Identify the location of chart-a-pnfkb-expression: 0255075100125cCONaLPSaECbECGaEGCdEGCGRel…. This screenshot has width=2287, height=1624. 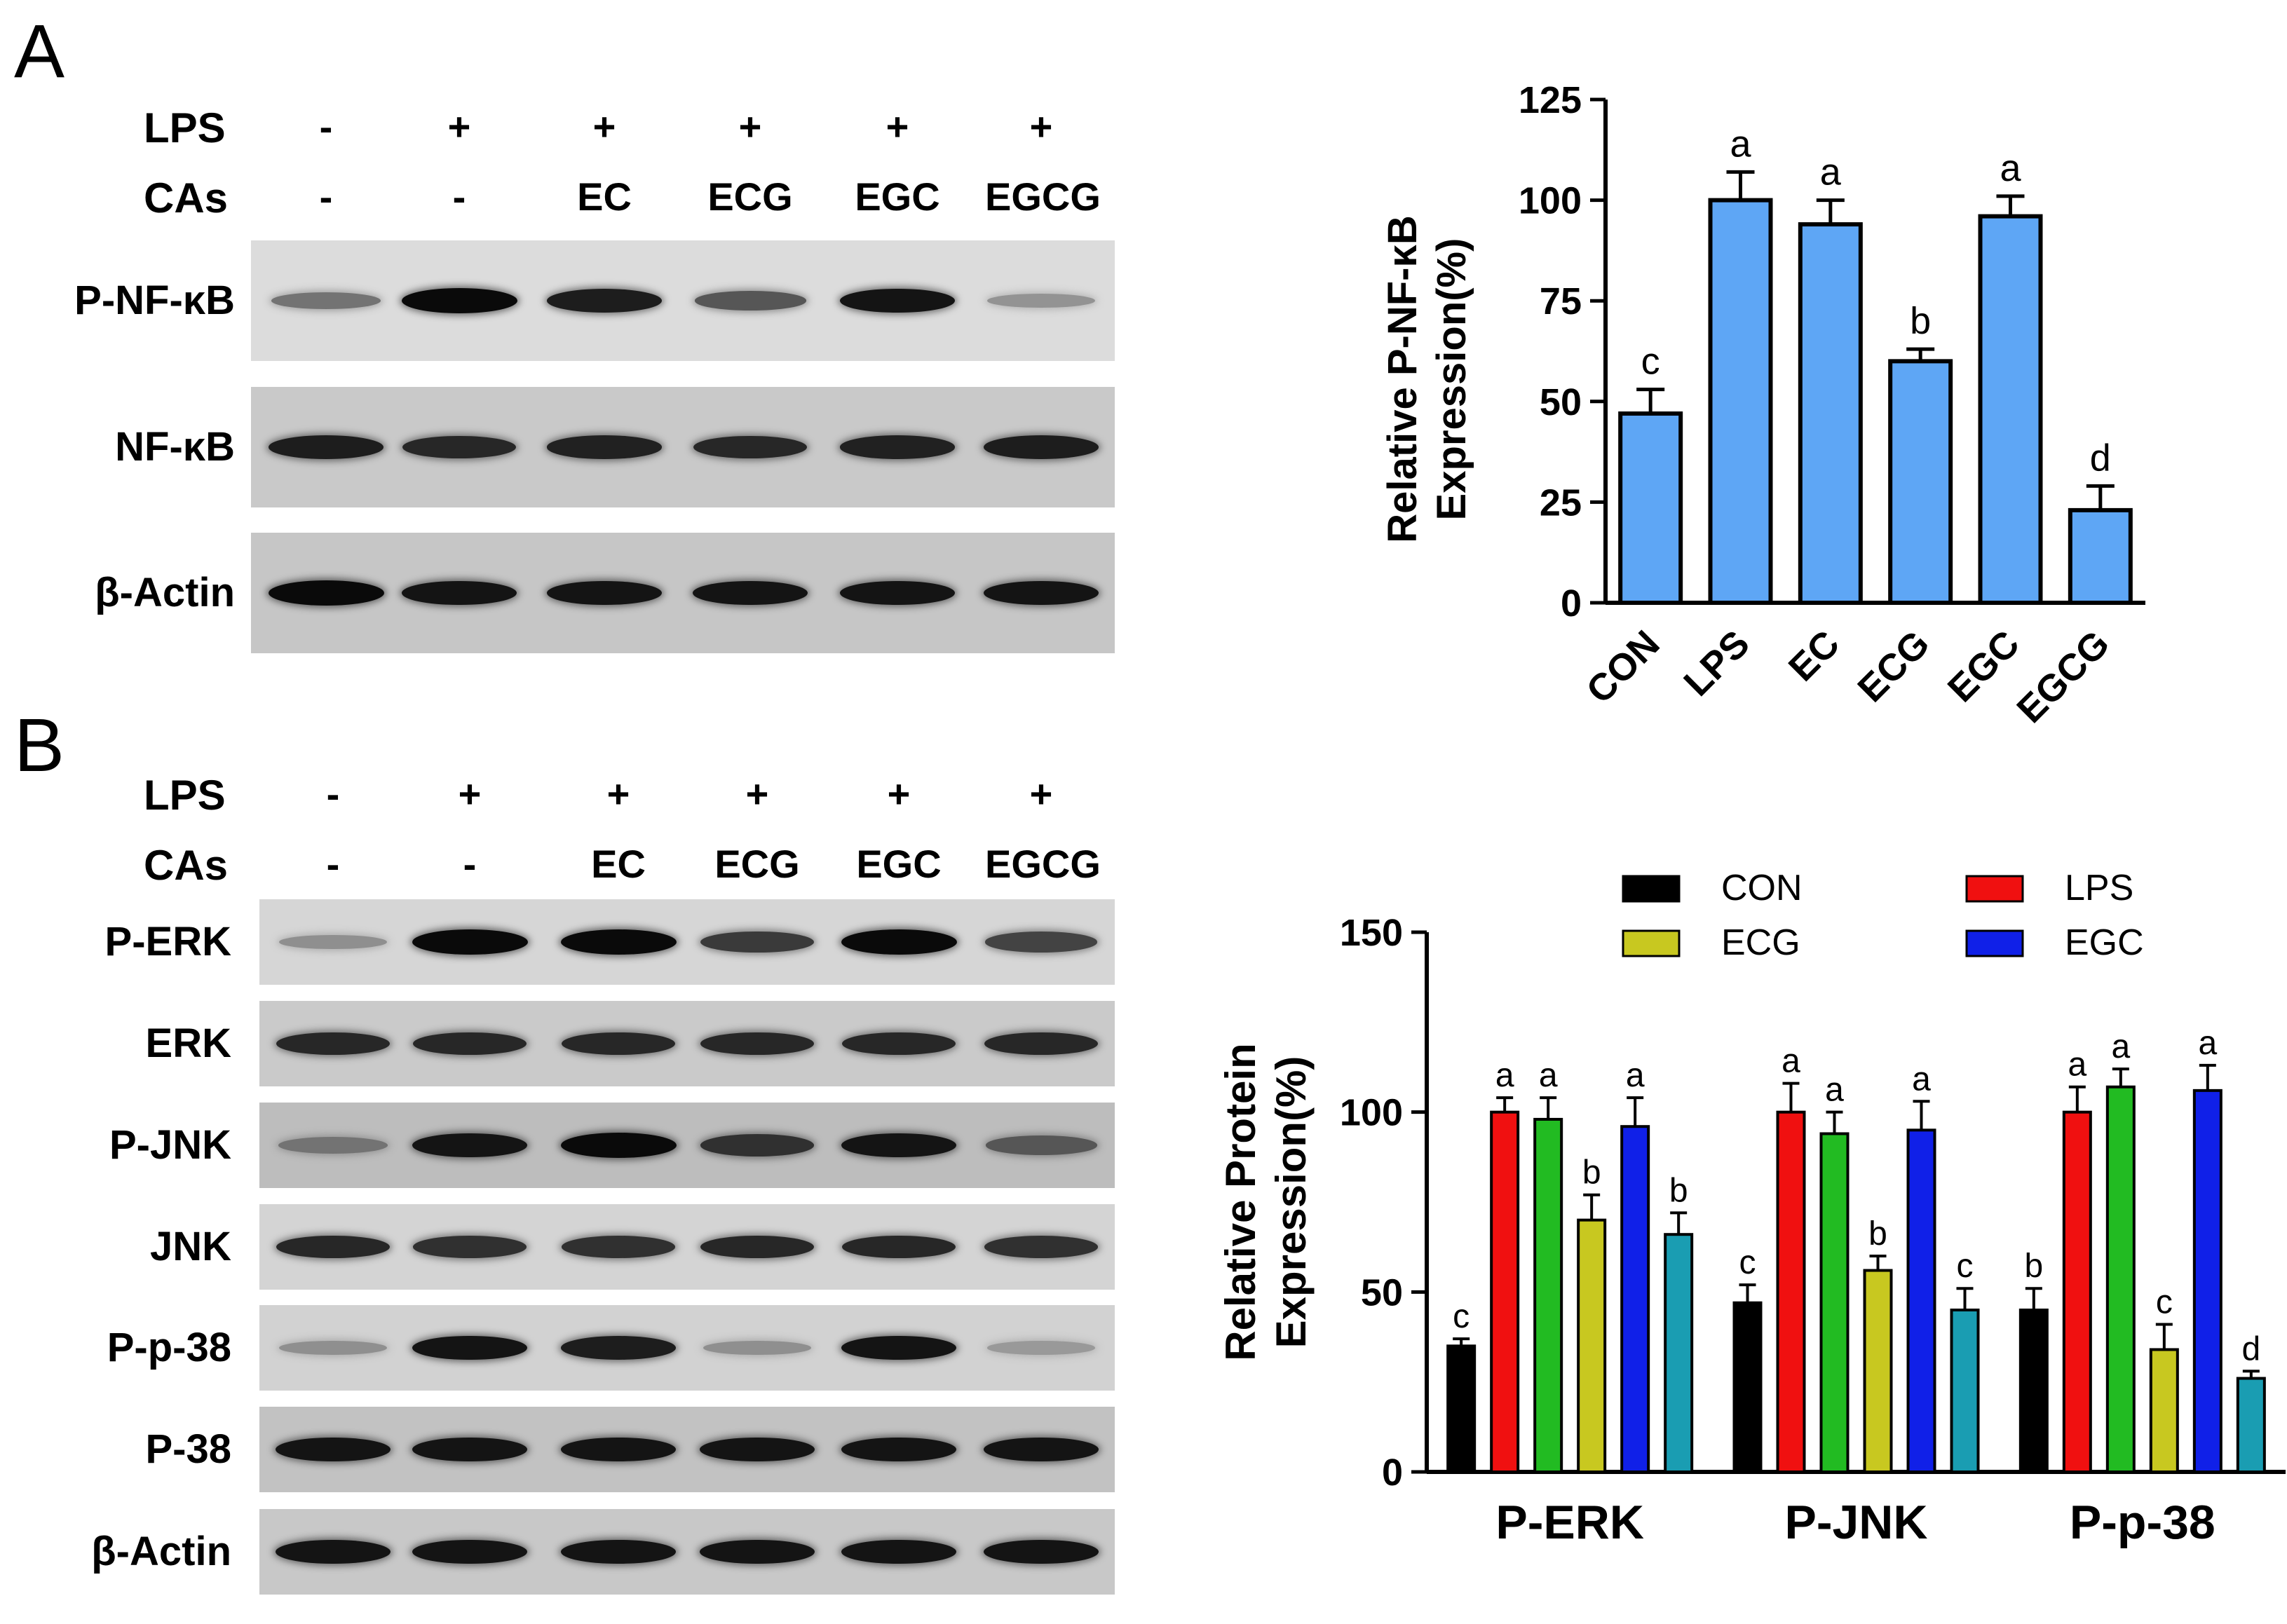
(1762, 405).